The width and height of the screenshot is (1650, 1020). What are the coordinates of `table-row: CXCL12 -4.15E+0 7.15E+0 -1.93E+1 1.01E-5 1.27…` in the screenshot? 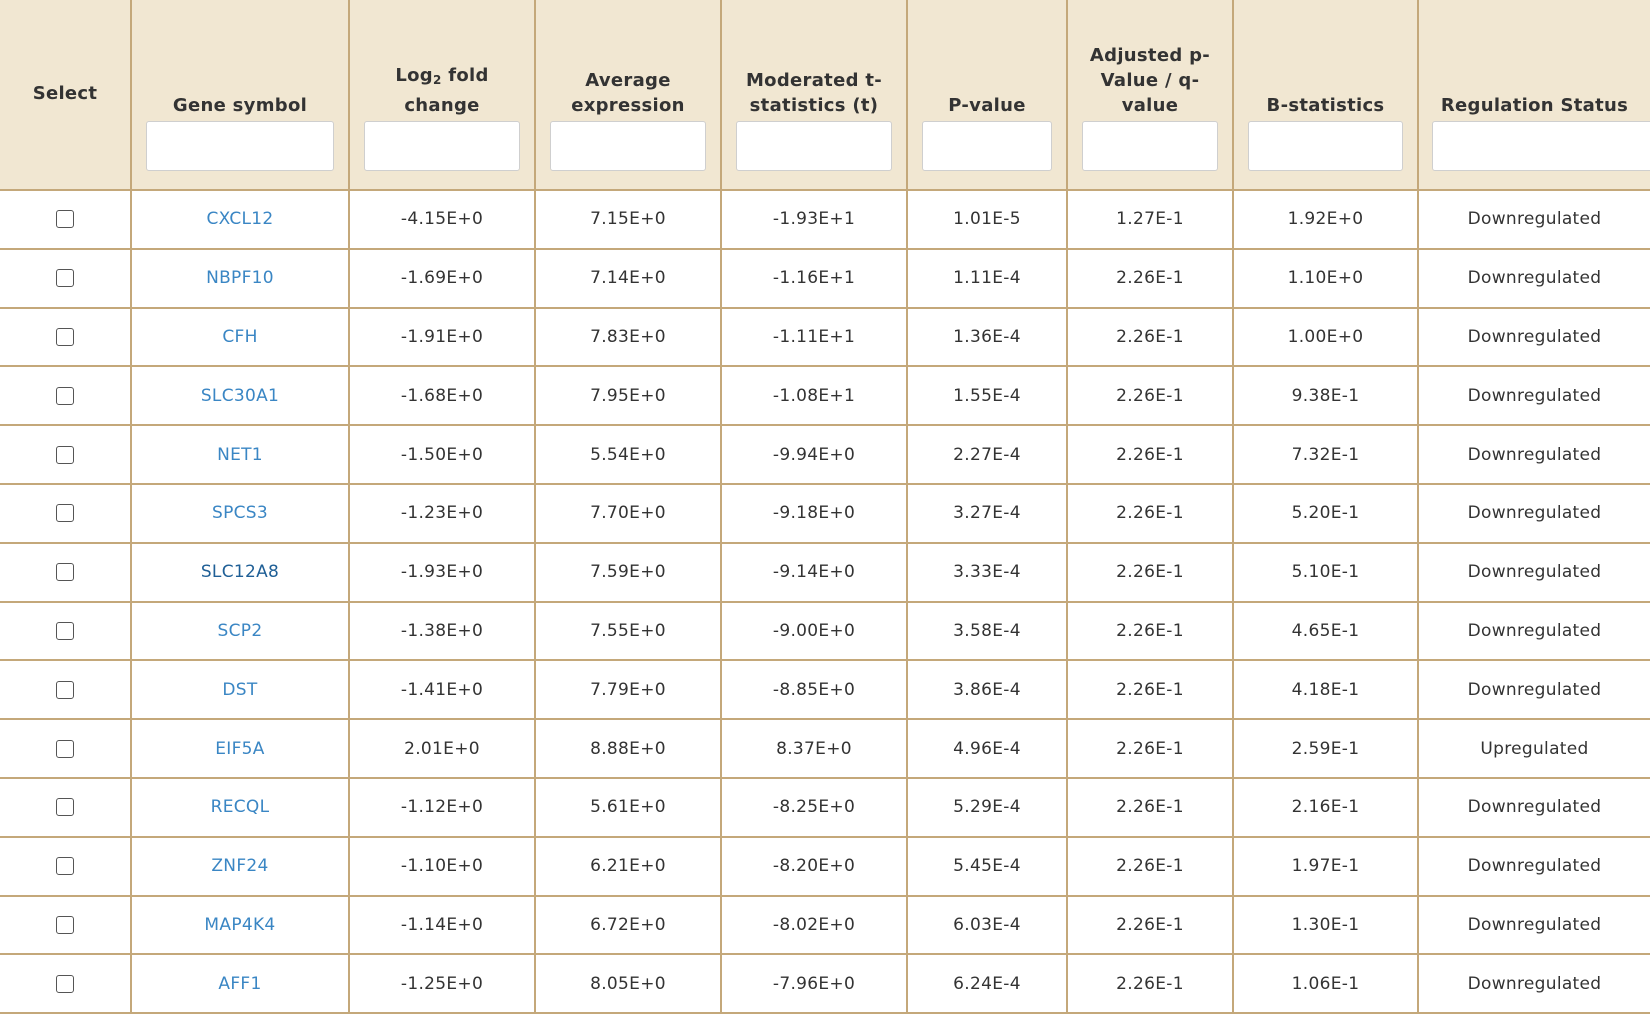 It's located at (825, 220).